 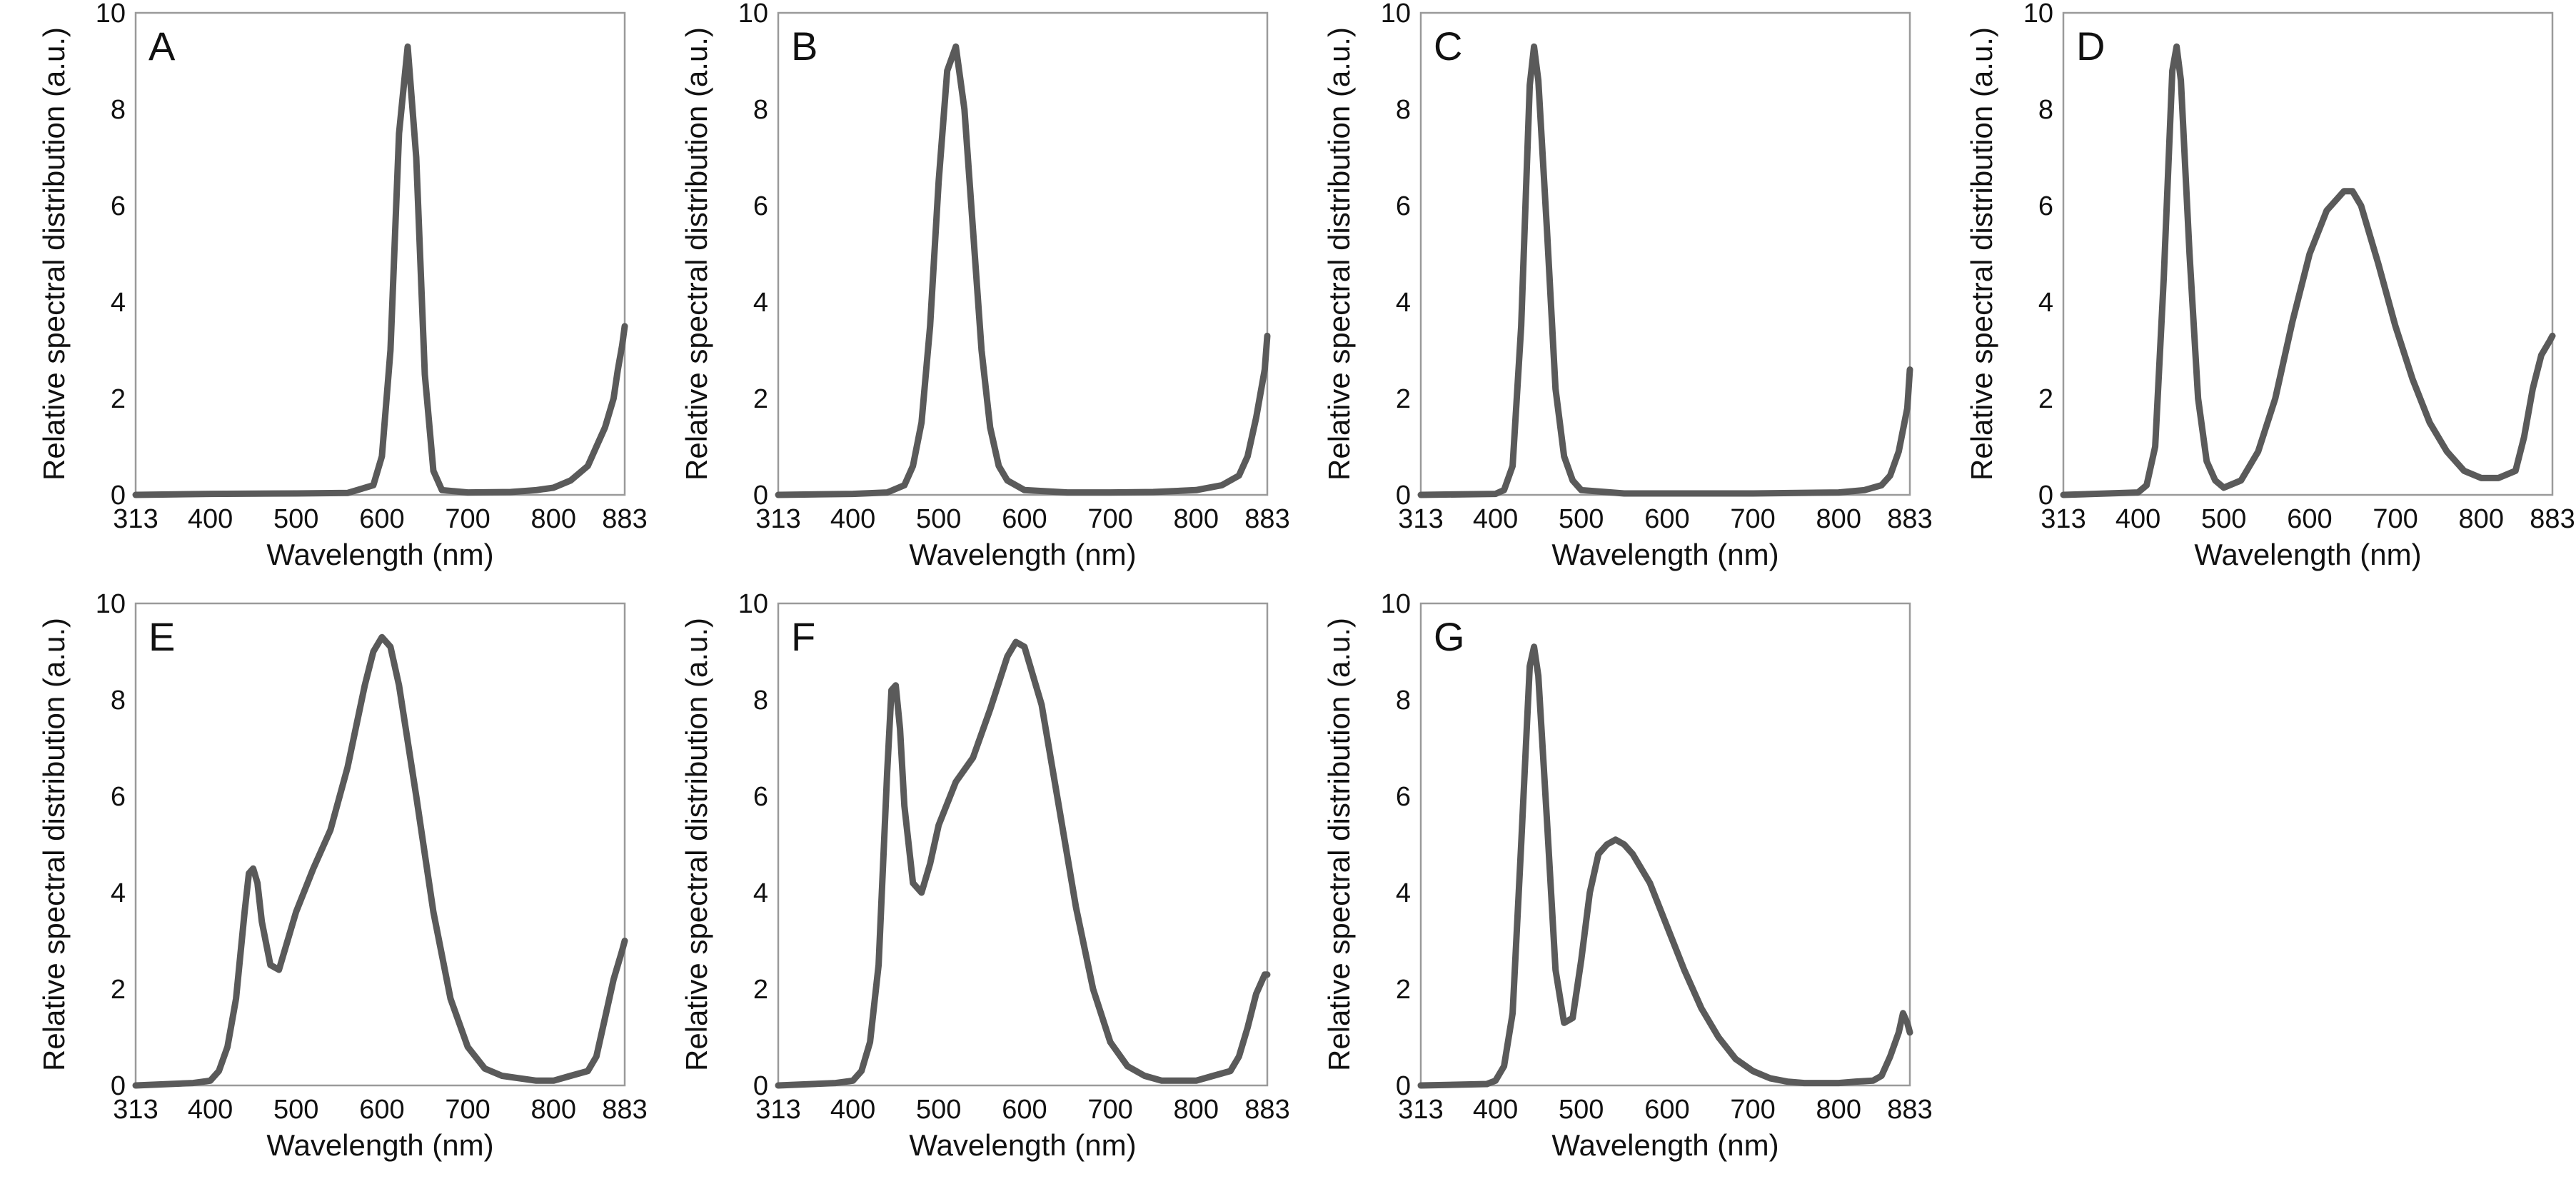 I want to click on panel-letter: A, so click(x=163, y=47).